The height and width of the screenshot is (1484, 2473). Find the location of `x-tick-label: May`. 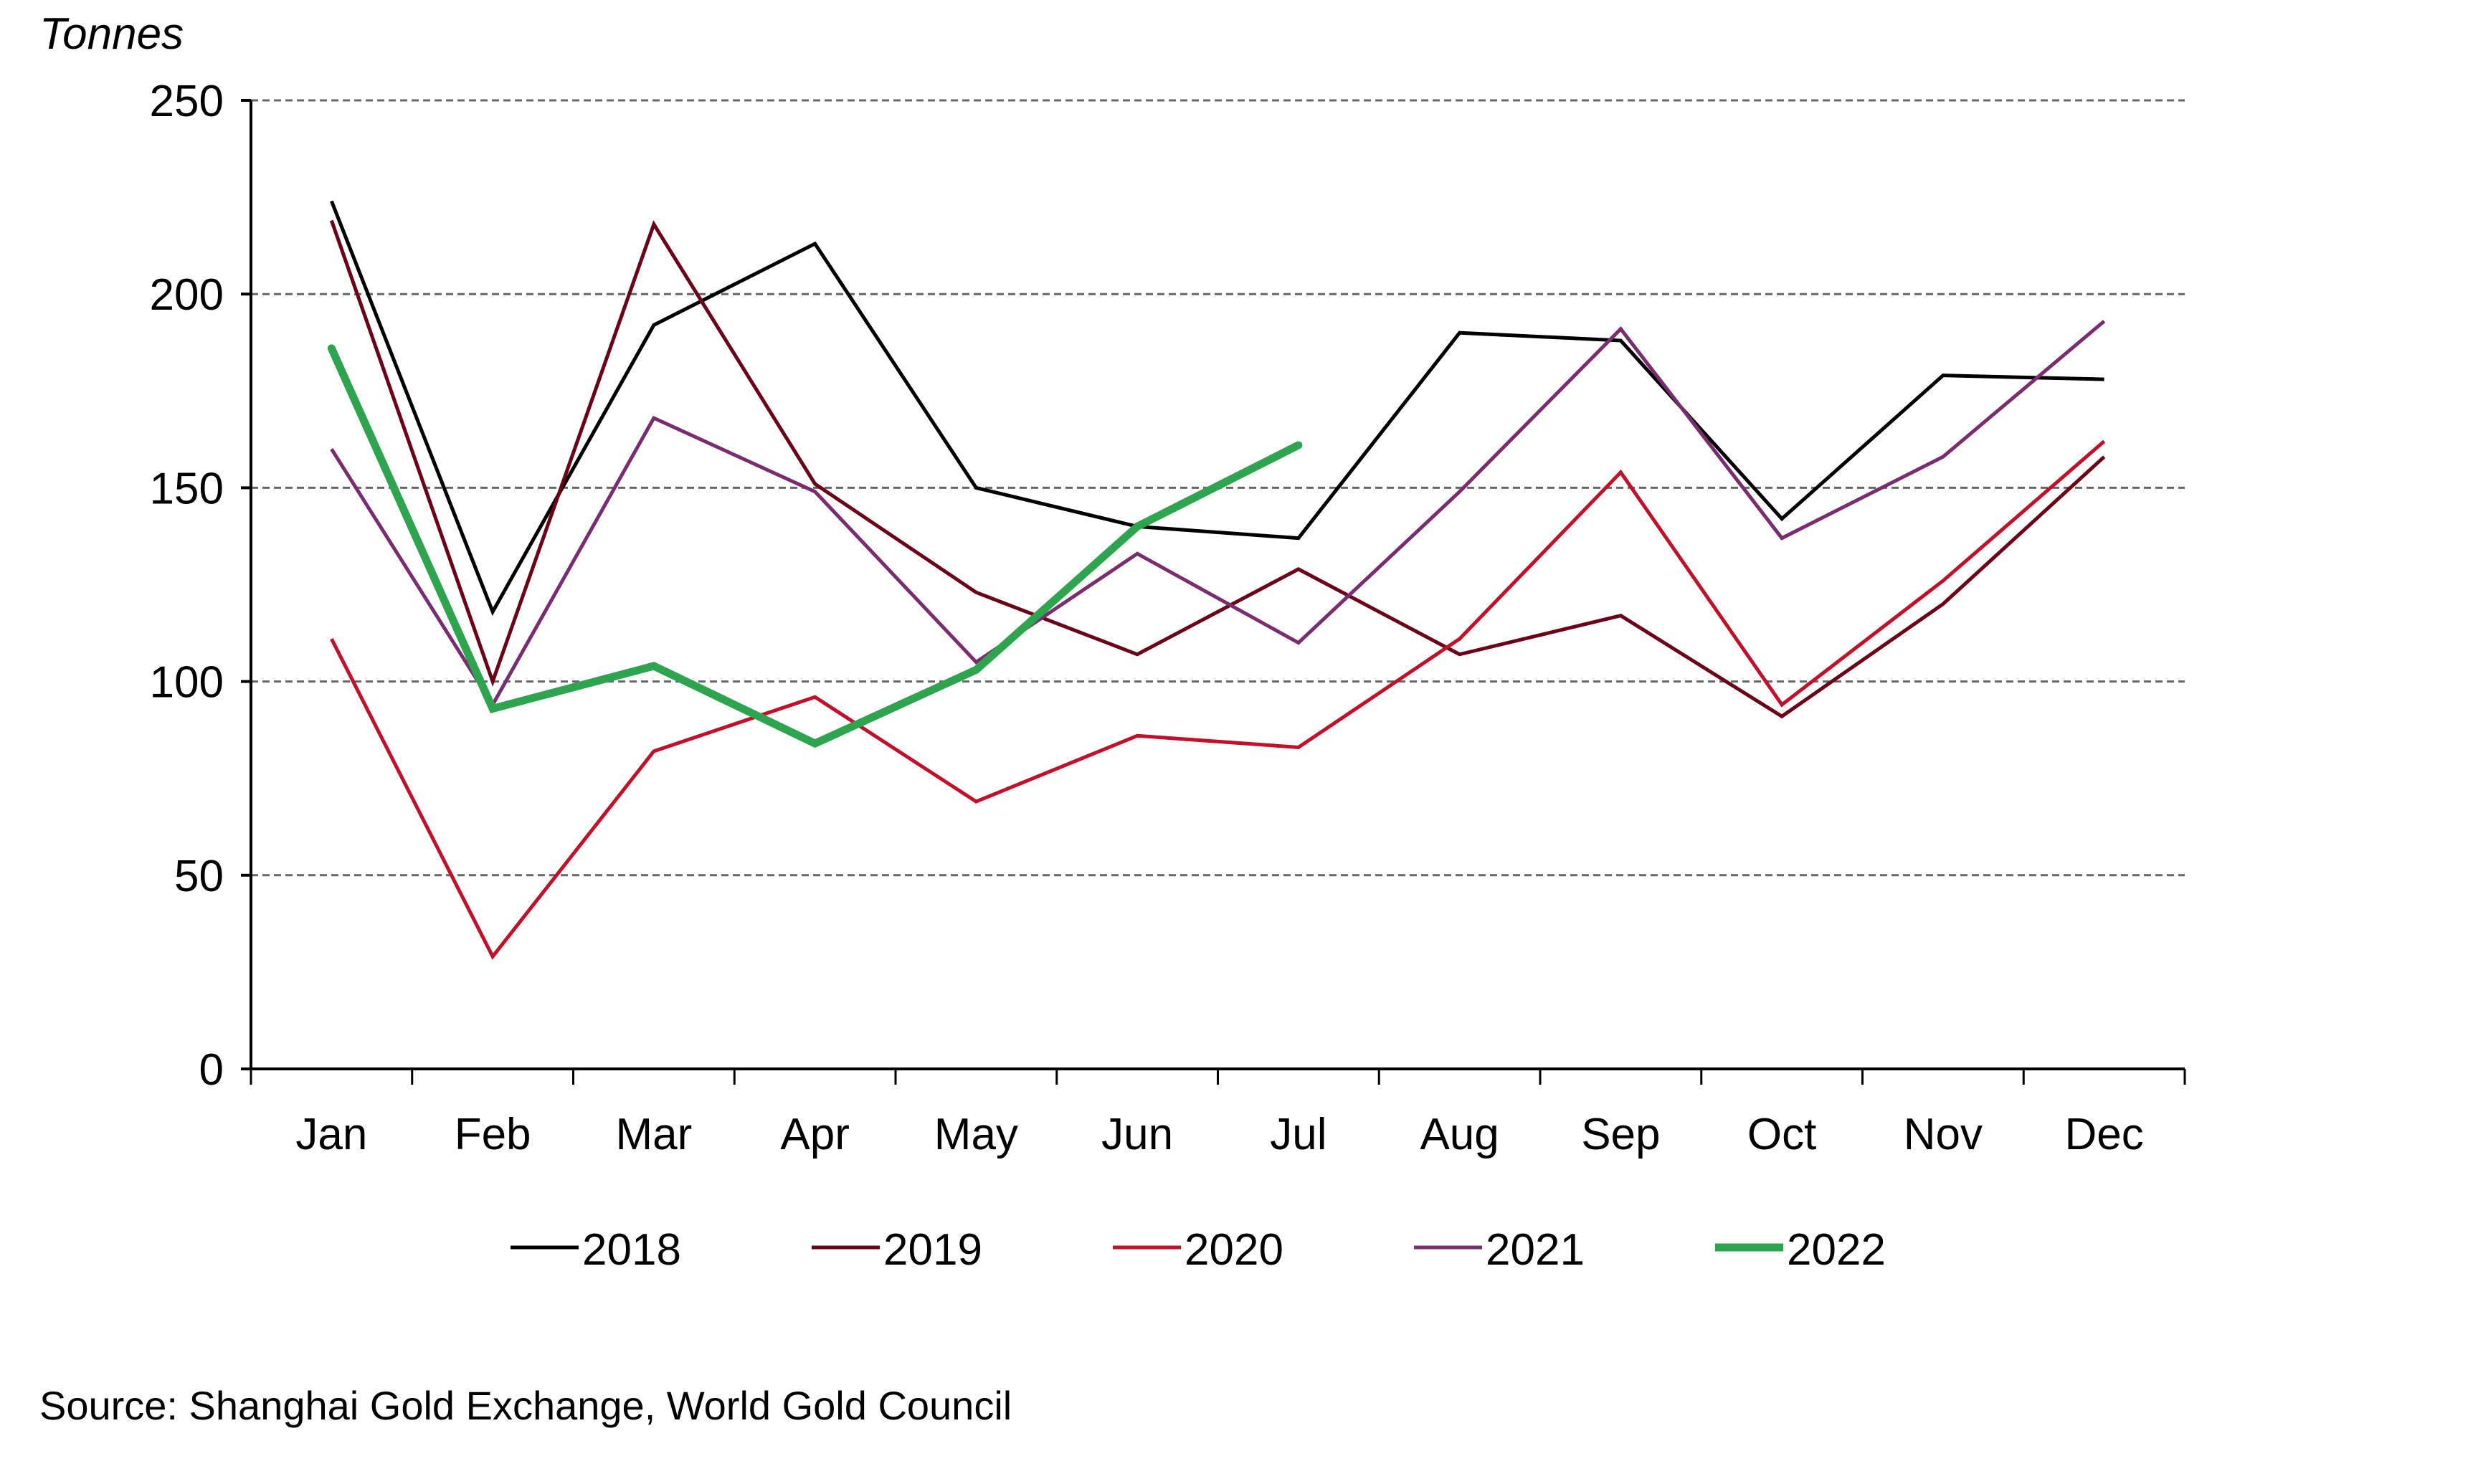

x-tick-label: May is located at coordinates (976, 1134).